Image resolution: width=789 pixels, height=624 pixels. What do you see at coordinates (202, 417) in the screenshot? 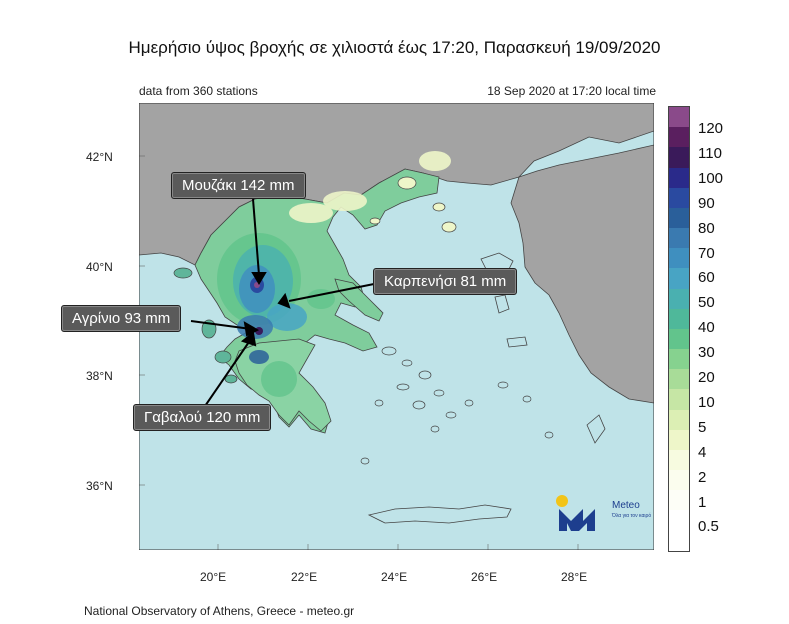
I see `callout-gavalou: Γαβαλού 120 mm` at bounding box center [202, 417].